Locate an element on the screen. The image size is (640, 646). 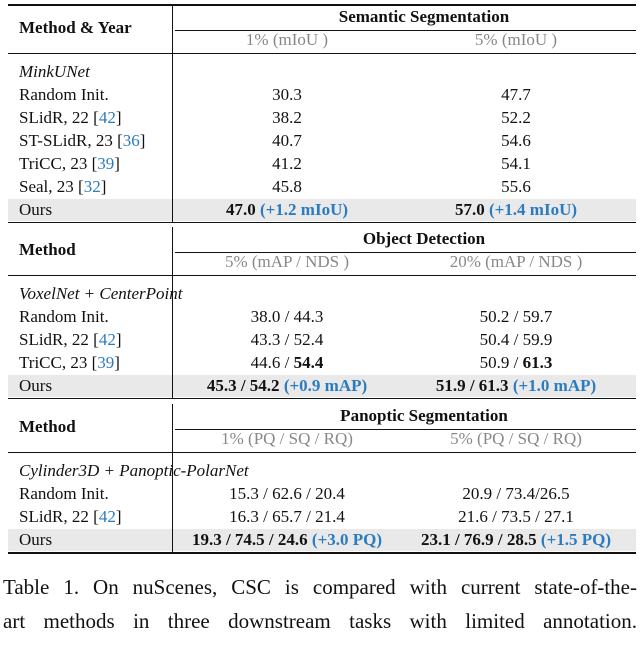
setting-header: 1% (PQ / SQ / RQ) is located at coordinates (287, 438).